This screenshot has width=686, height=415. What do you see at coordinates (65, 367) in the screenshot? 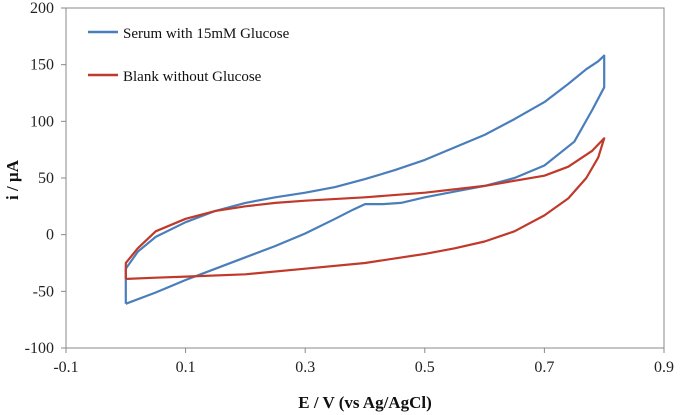
I see `x-tick-label: -0.1` at bounding box center [65, 367].